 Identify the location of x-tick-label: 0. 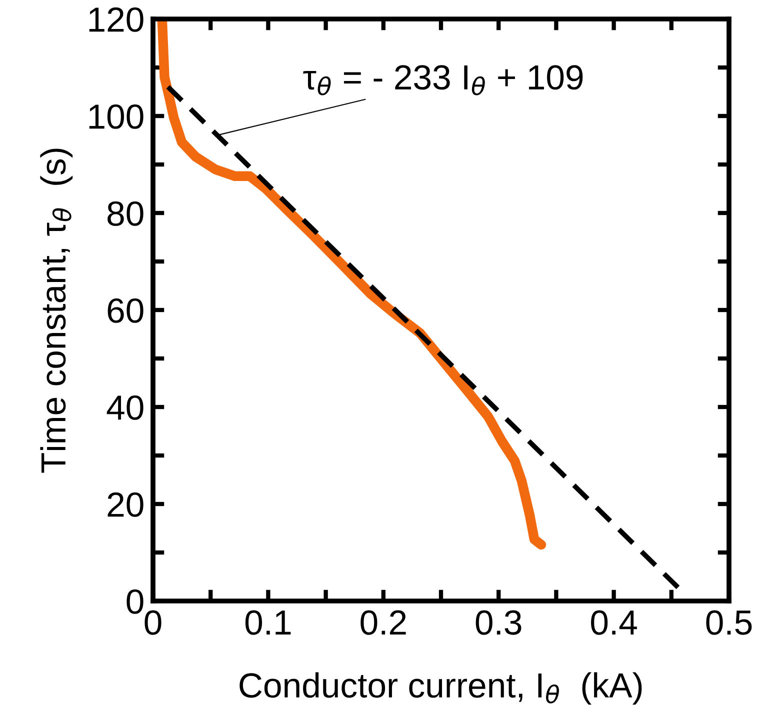
(153, 622).